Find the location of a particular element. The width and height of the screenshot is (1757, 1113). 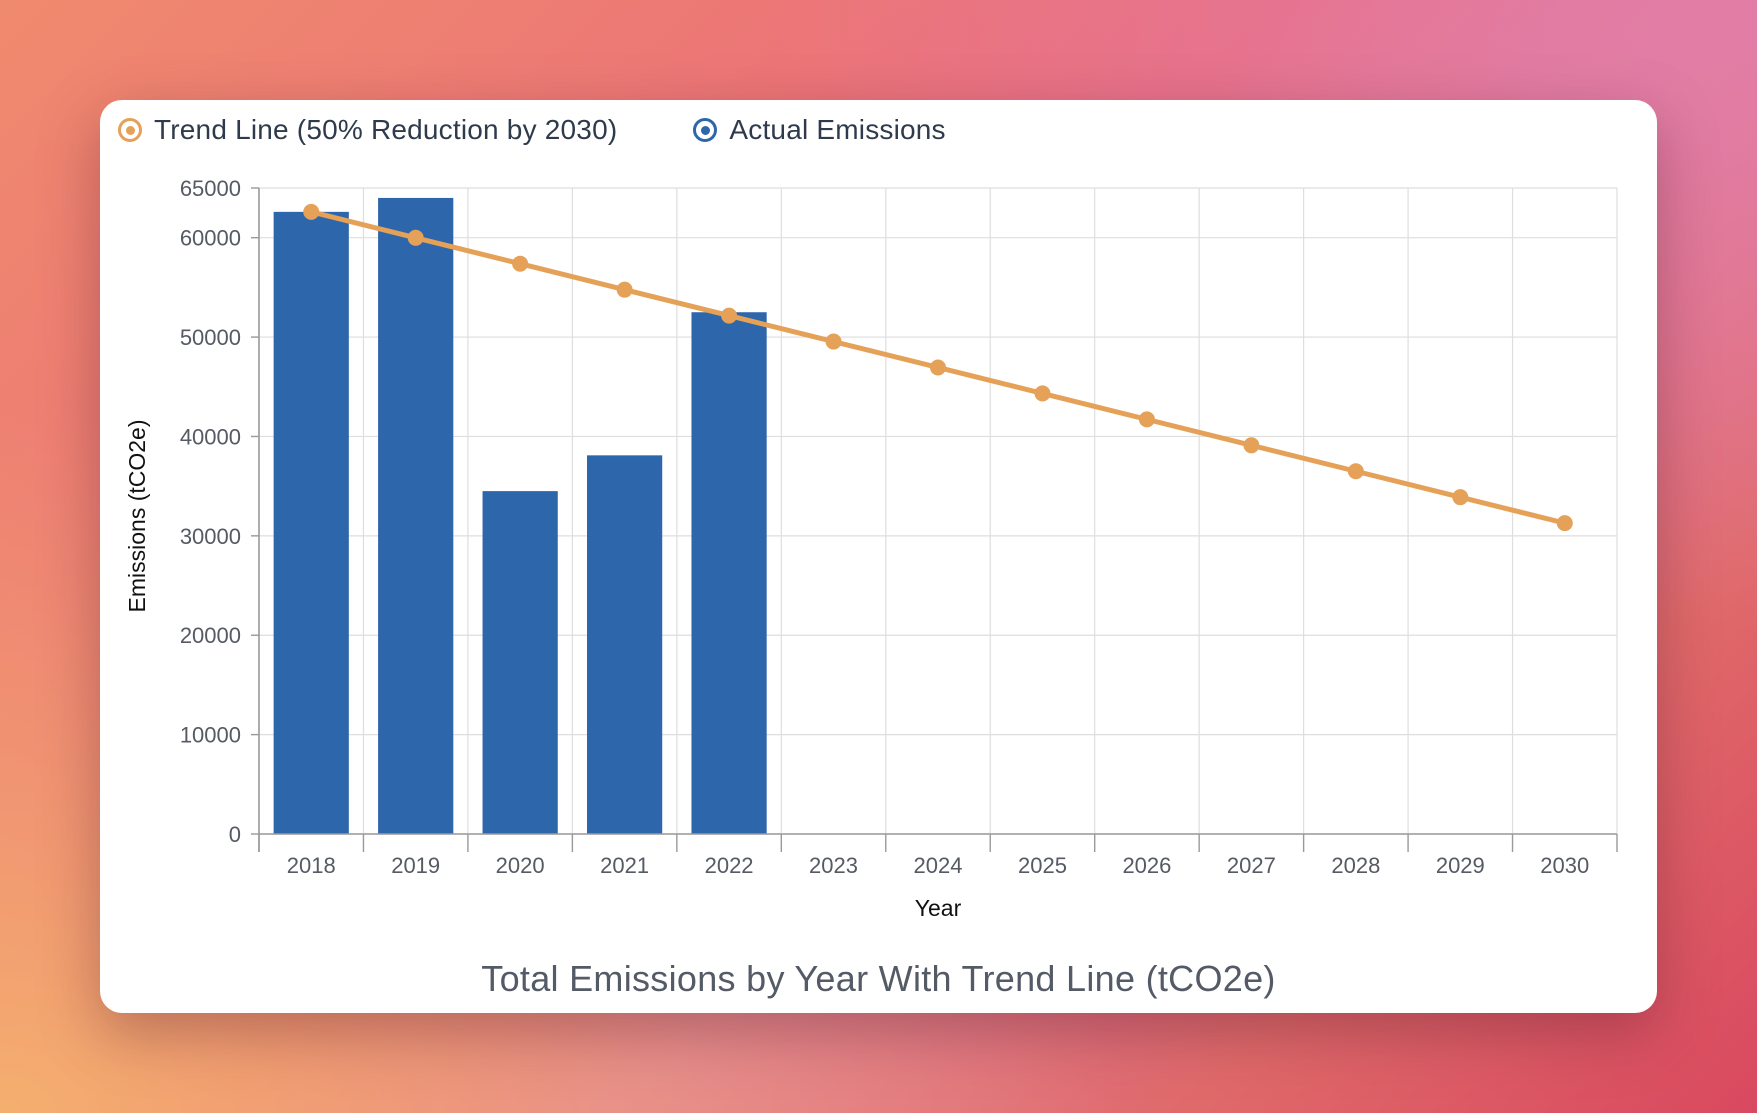

y-tick-label: 50000 is located at coordinates (210, 337).